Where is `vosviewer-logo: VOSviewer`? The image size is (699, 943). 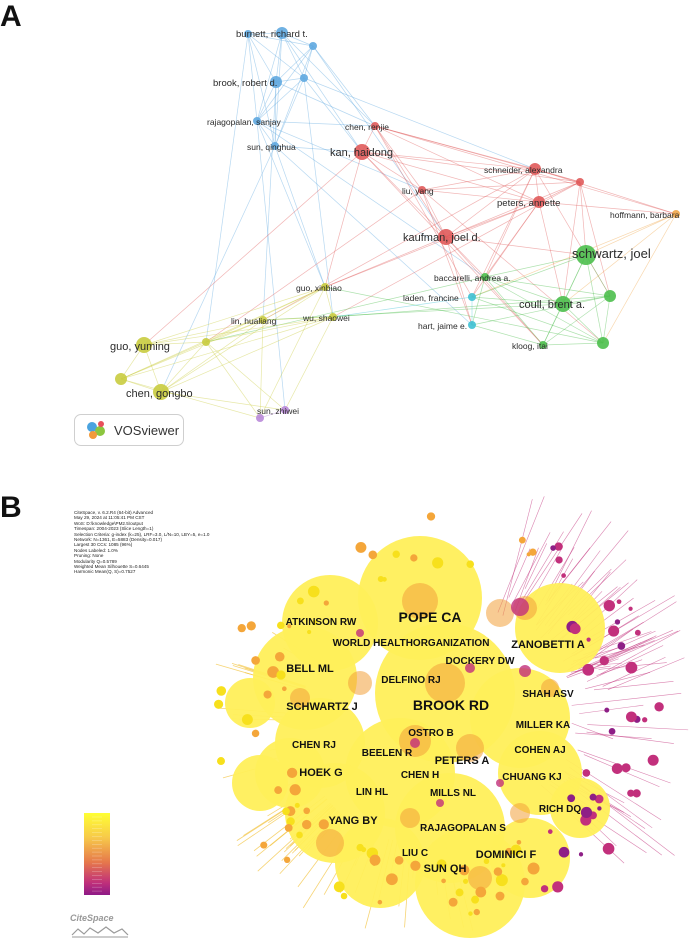 vosviewer-logo: VOSviewer is located at coordinates (129, 430).